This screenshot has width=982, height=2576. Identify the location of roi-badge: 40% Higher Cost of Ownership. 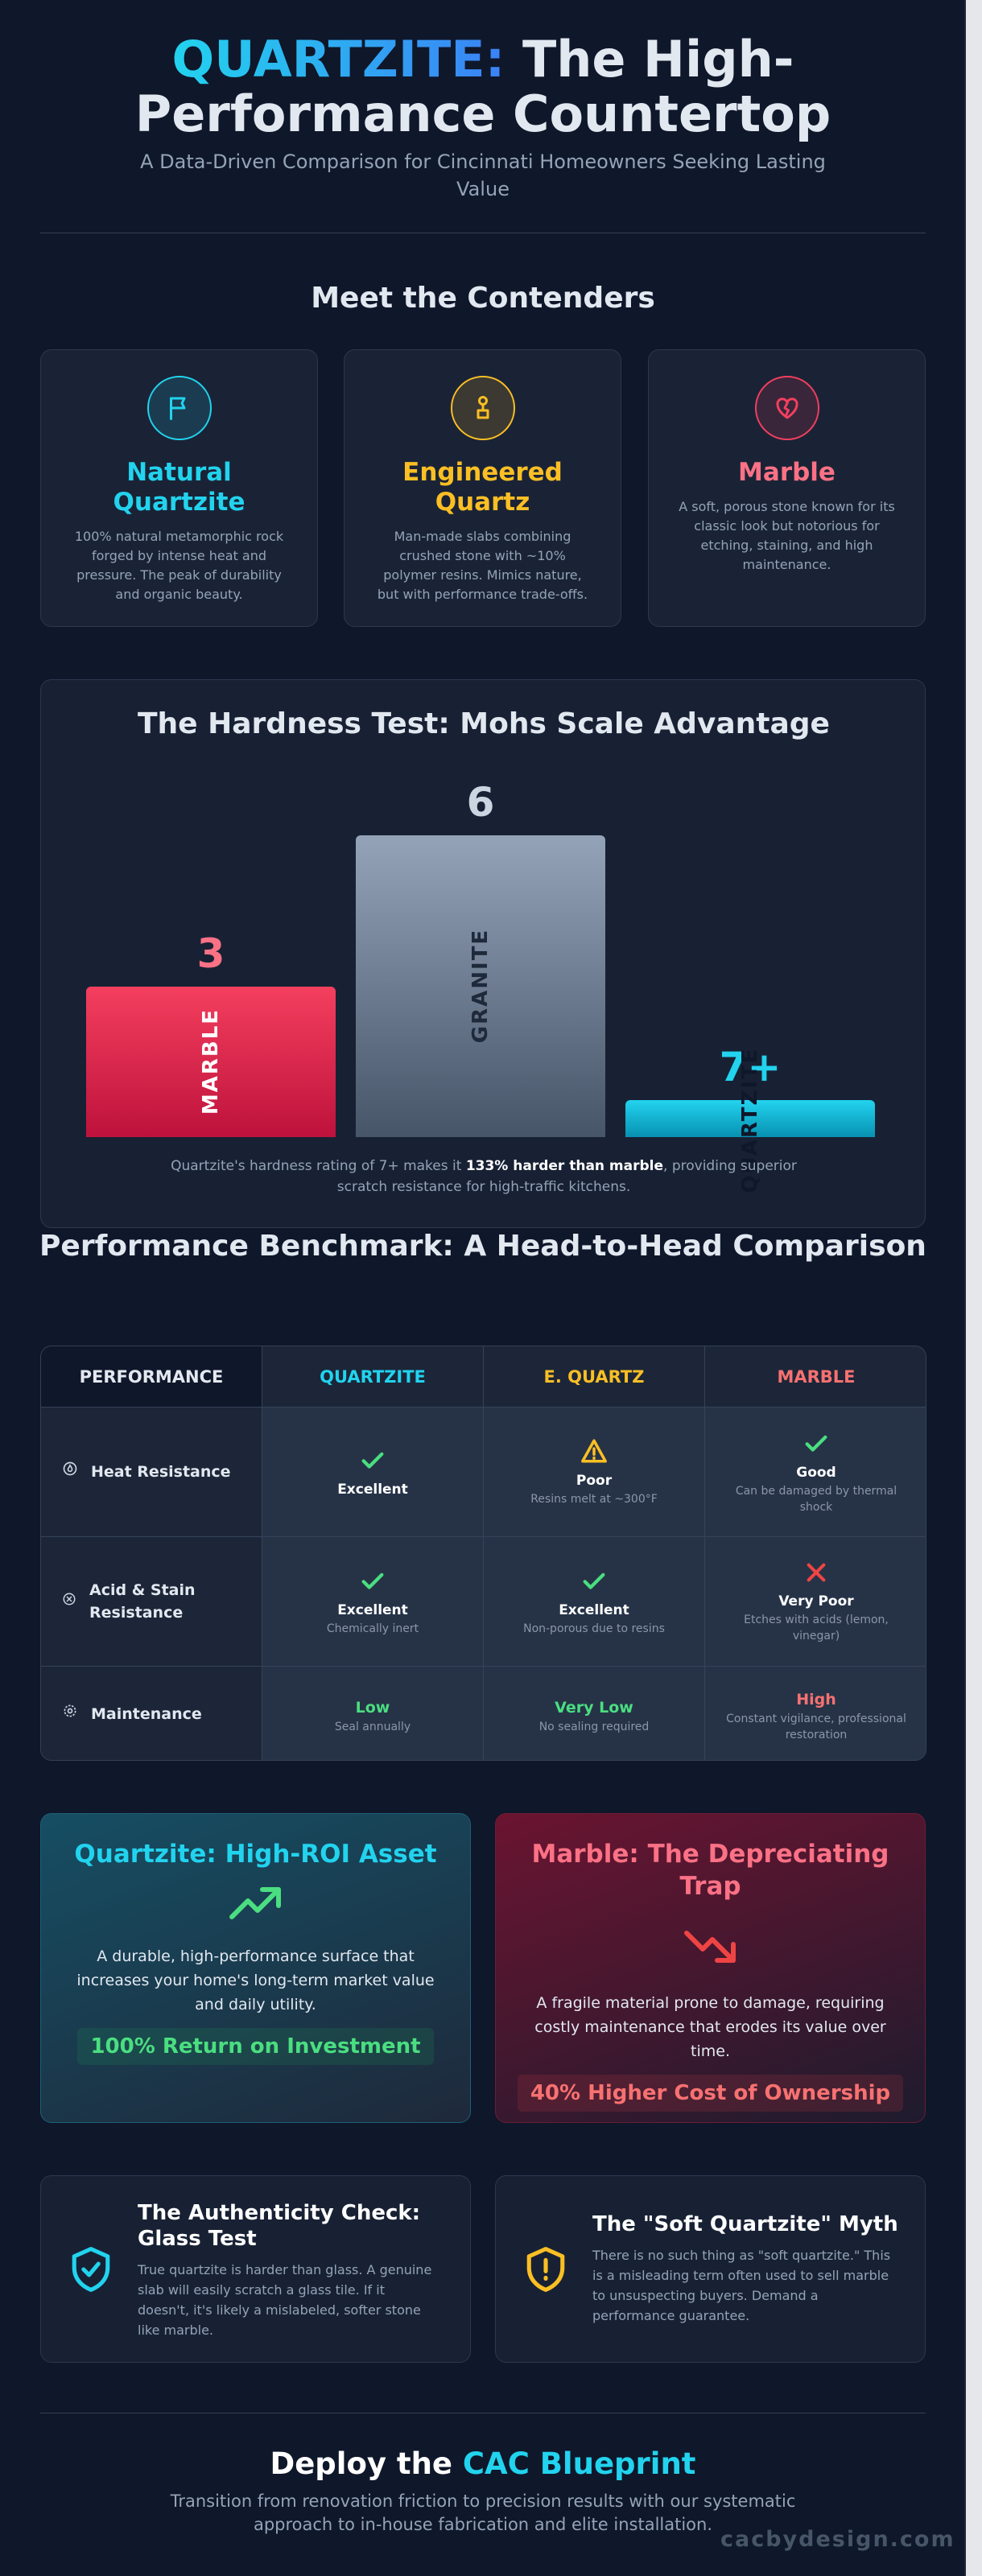
(710, 2093).